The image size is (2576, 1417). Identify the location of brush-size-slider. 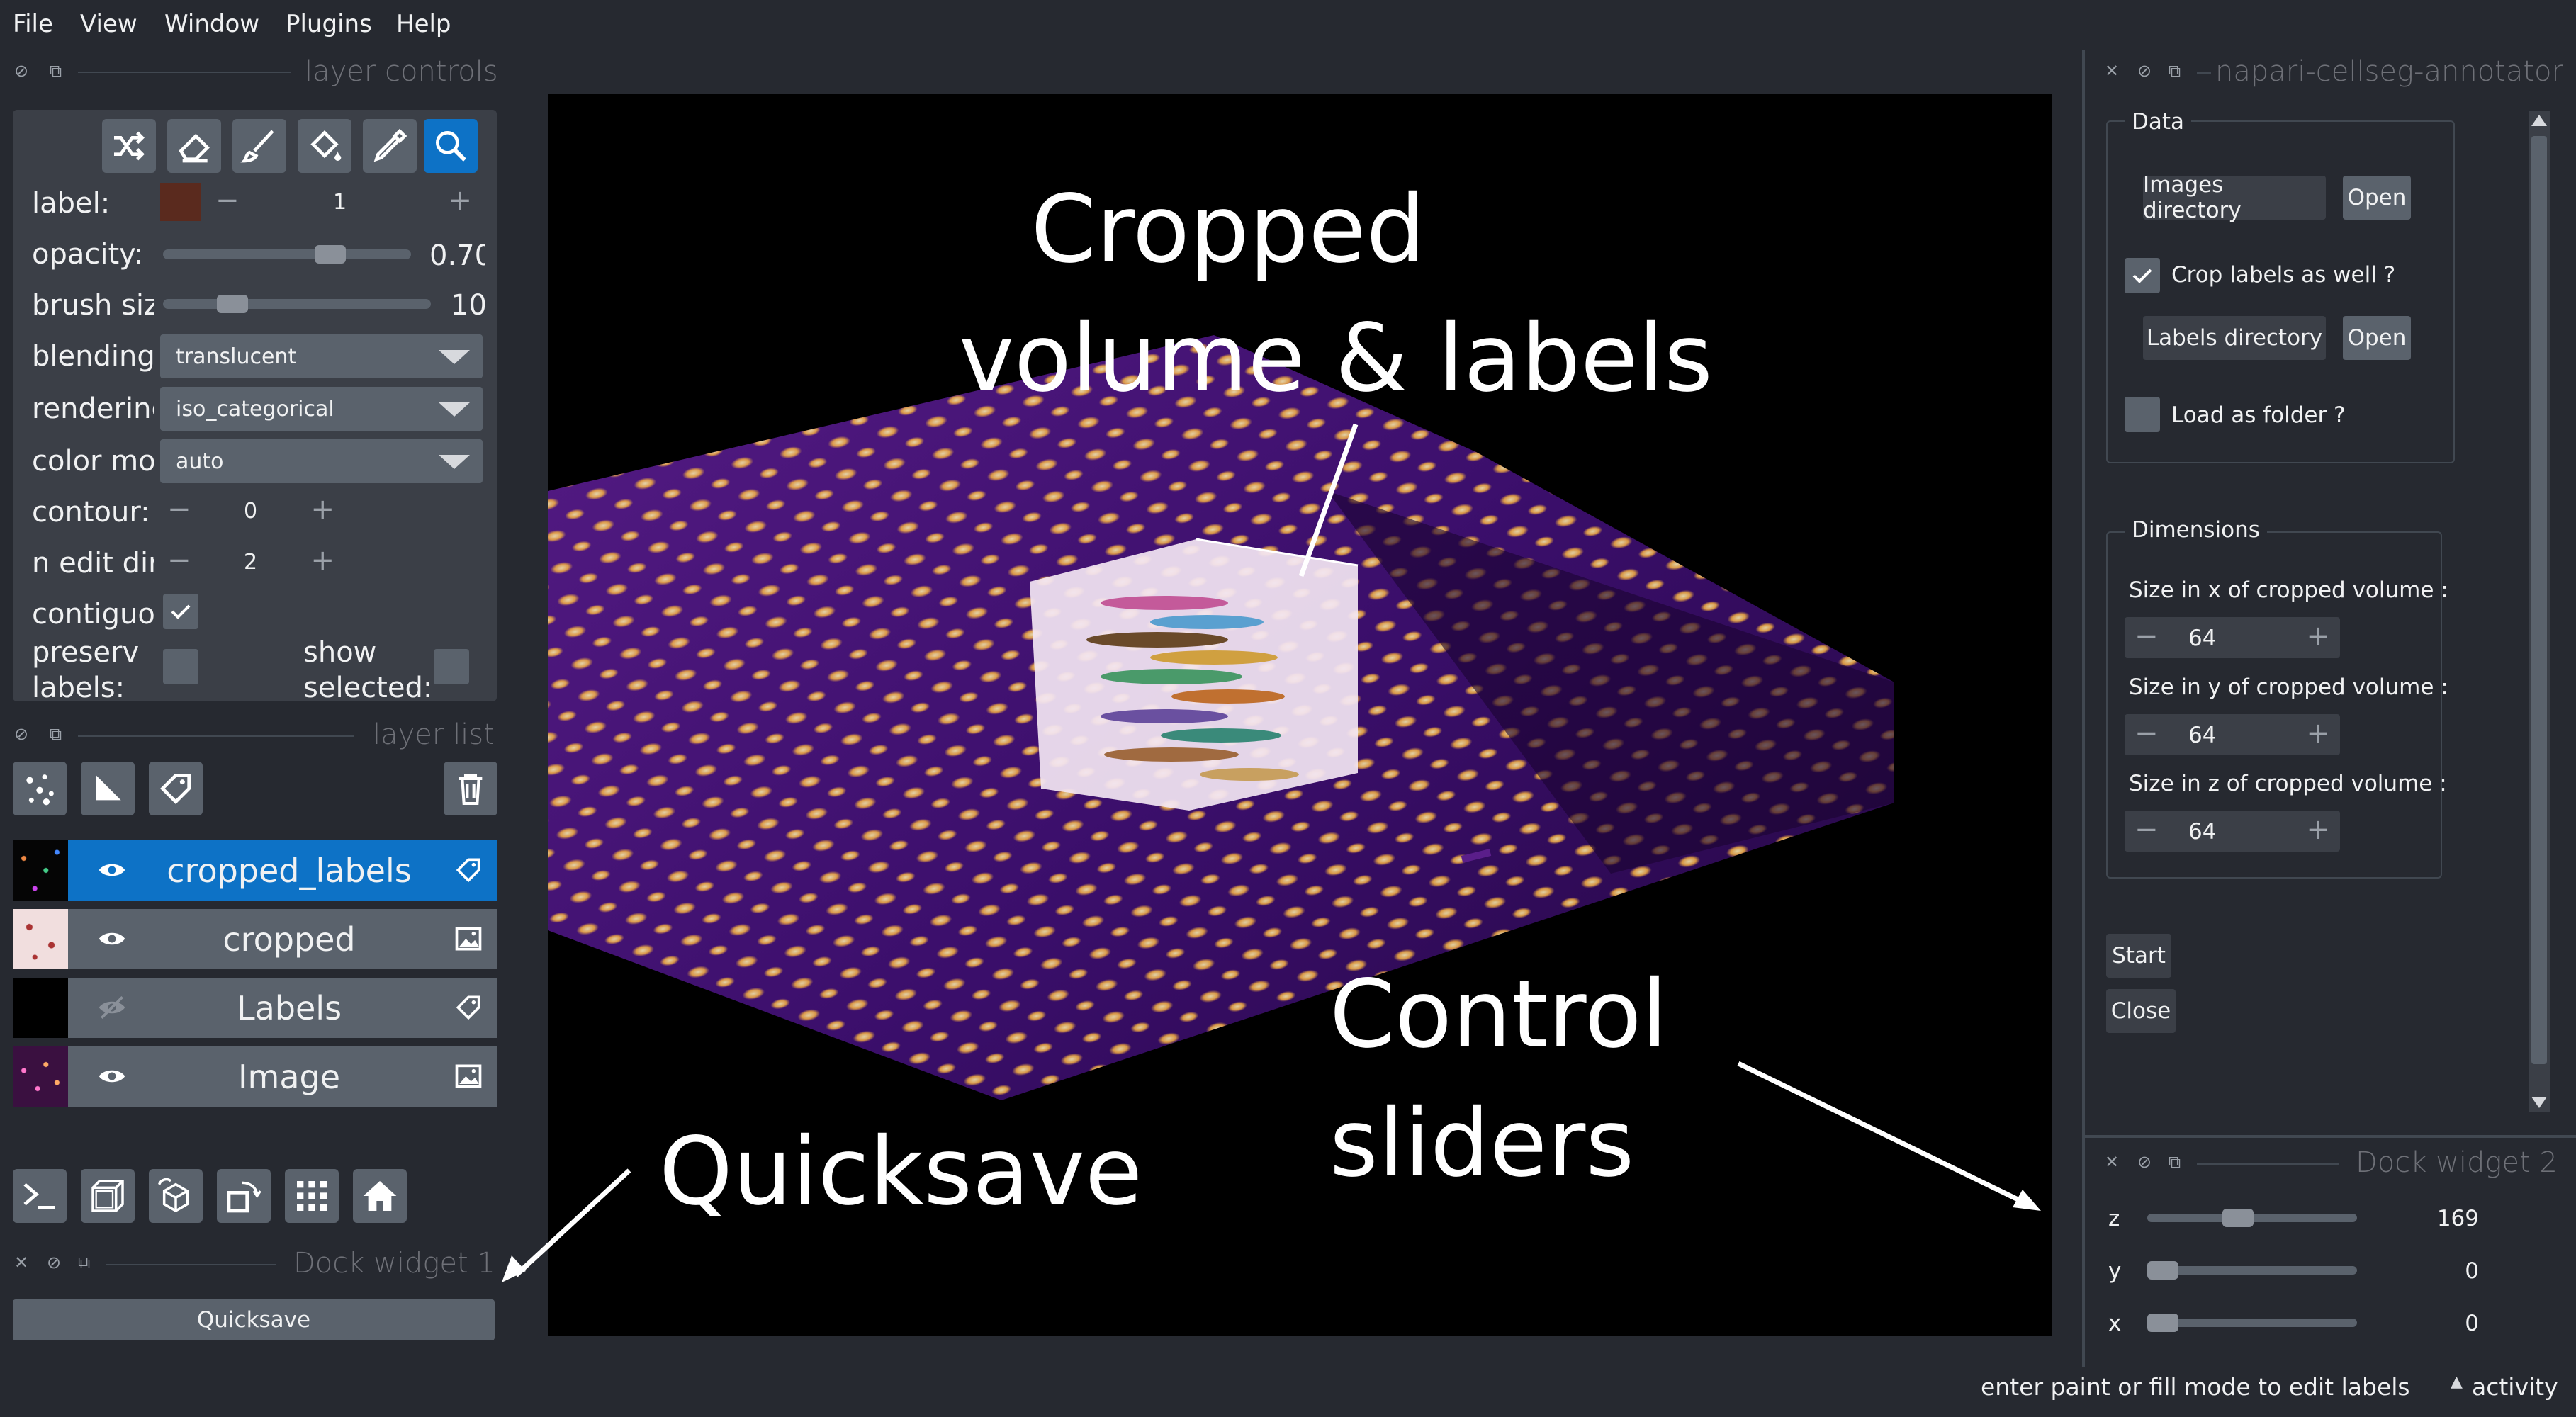
(297, 304).